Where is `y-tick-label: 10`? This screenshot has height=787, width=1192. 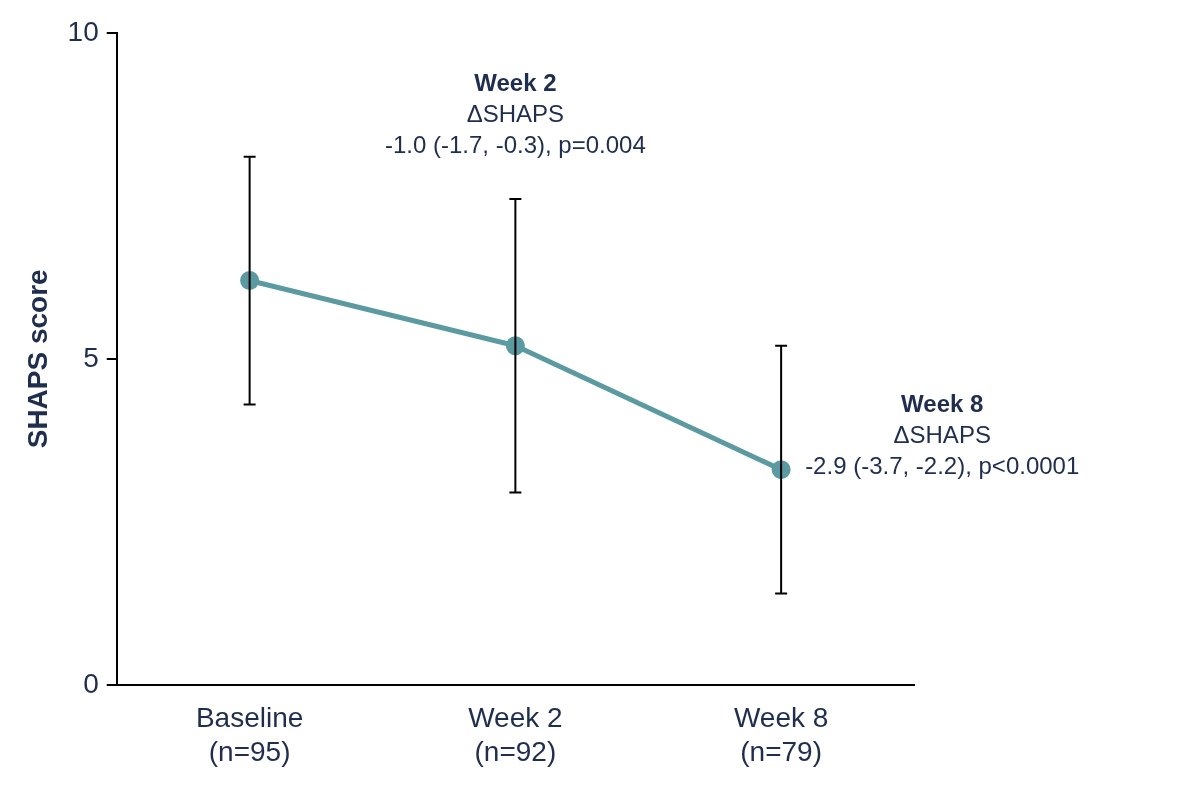
y-tick-label: 10 is located at coordinates (83, 31).